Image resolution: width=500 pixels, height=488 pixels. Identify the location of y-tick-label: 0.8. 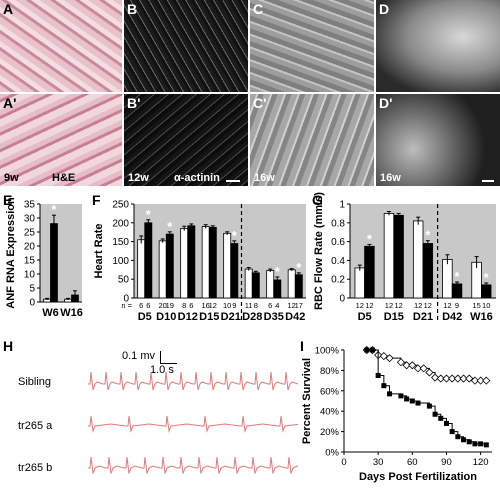
(338, 223).